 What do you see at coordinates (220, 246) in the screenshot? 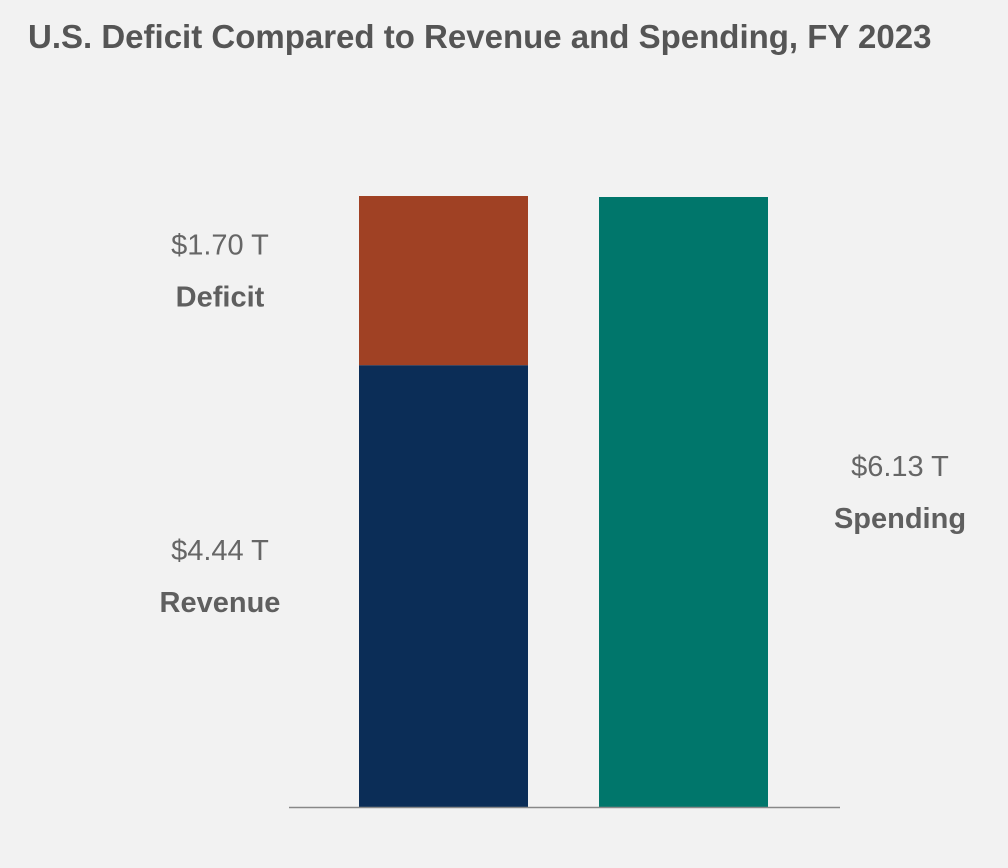
I see `value-label-deficit: $1.70 T` at bounding box center [220, 246].